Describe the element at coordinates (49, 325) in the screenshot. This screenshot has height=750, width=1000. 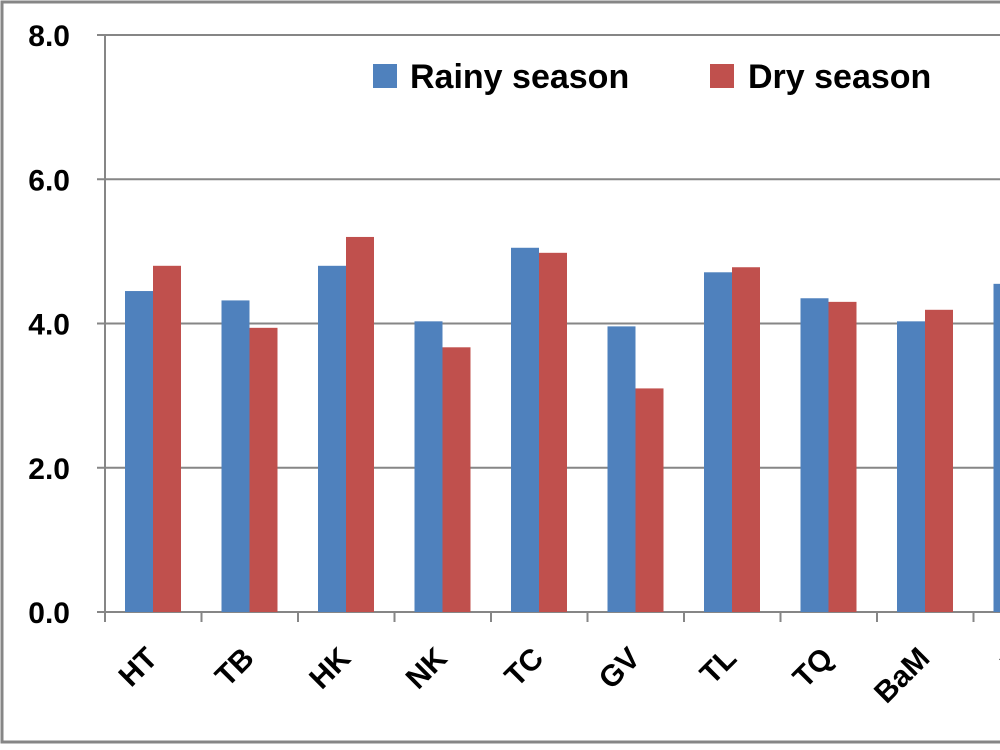
I see `y-tick-label: 4.0` at that location.